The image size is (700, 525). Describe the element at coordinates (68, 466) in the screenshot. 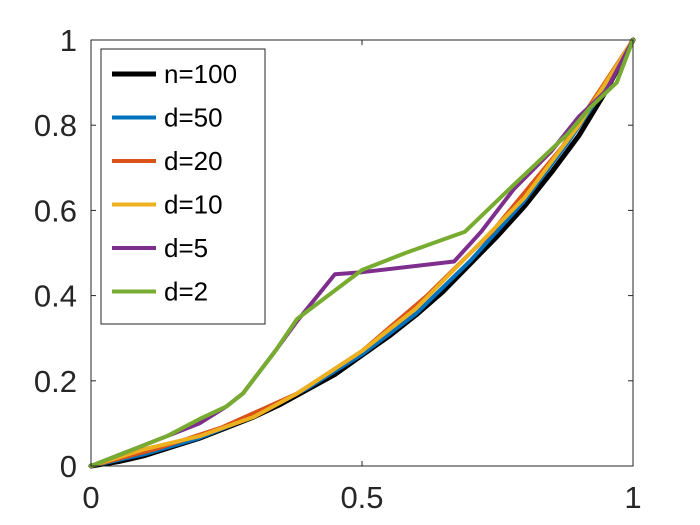

I see `y-tick-label: 0` at that location.